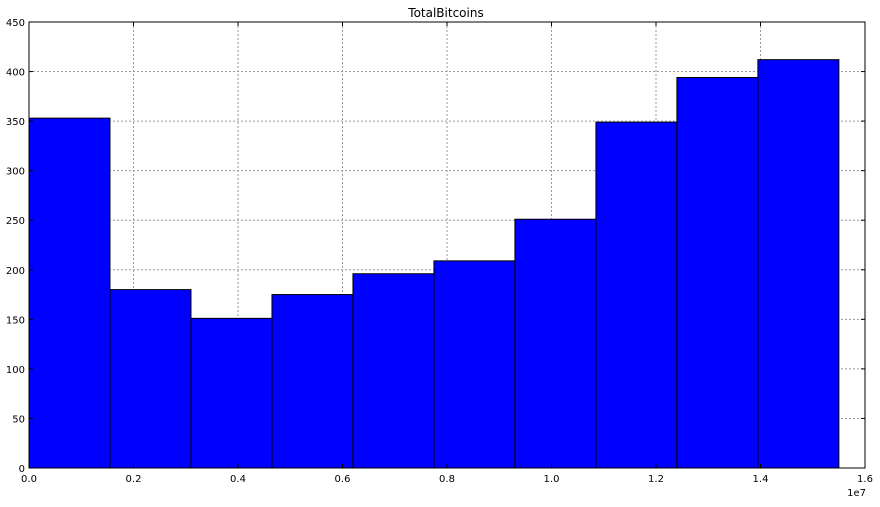  I want to click on x-tick-label: 1.2, so click(656, 479).